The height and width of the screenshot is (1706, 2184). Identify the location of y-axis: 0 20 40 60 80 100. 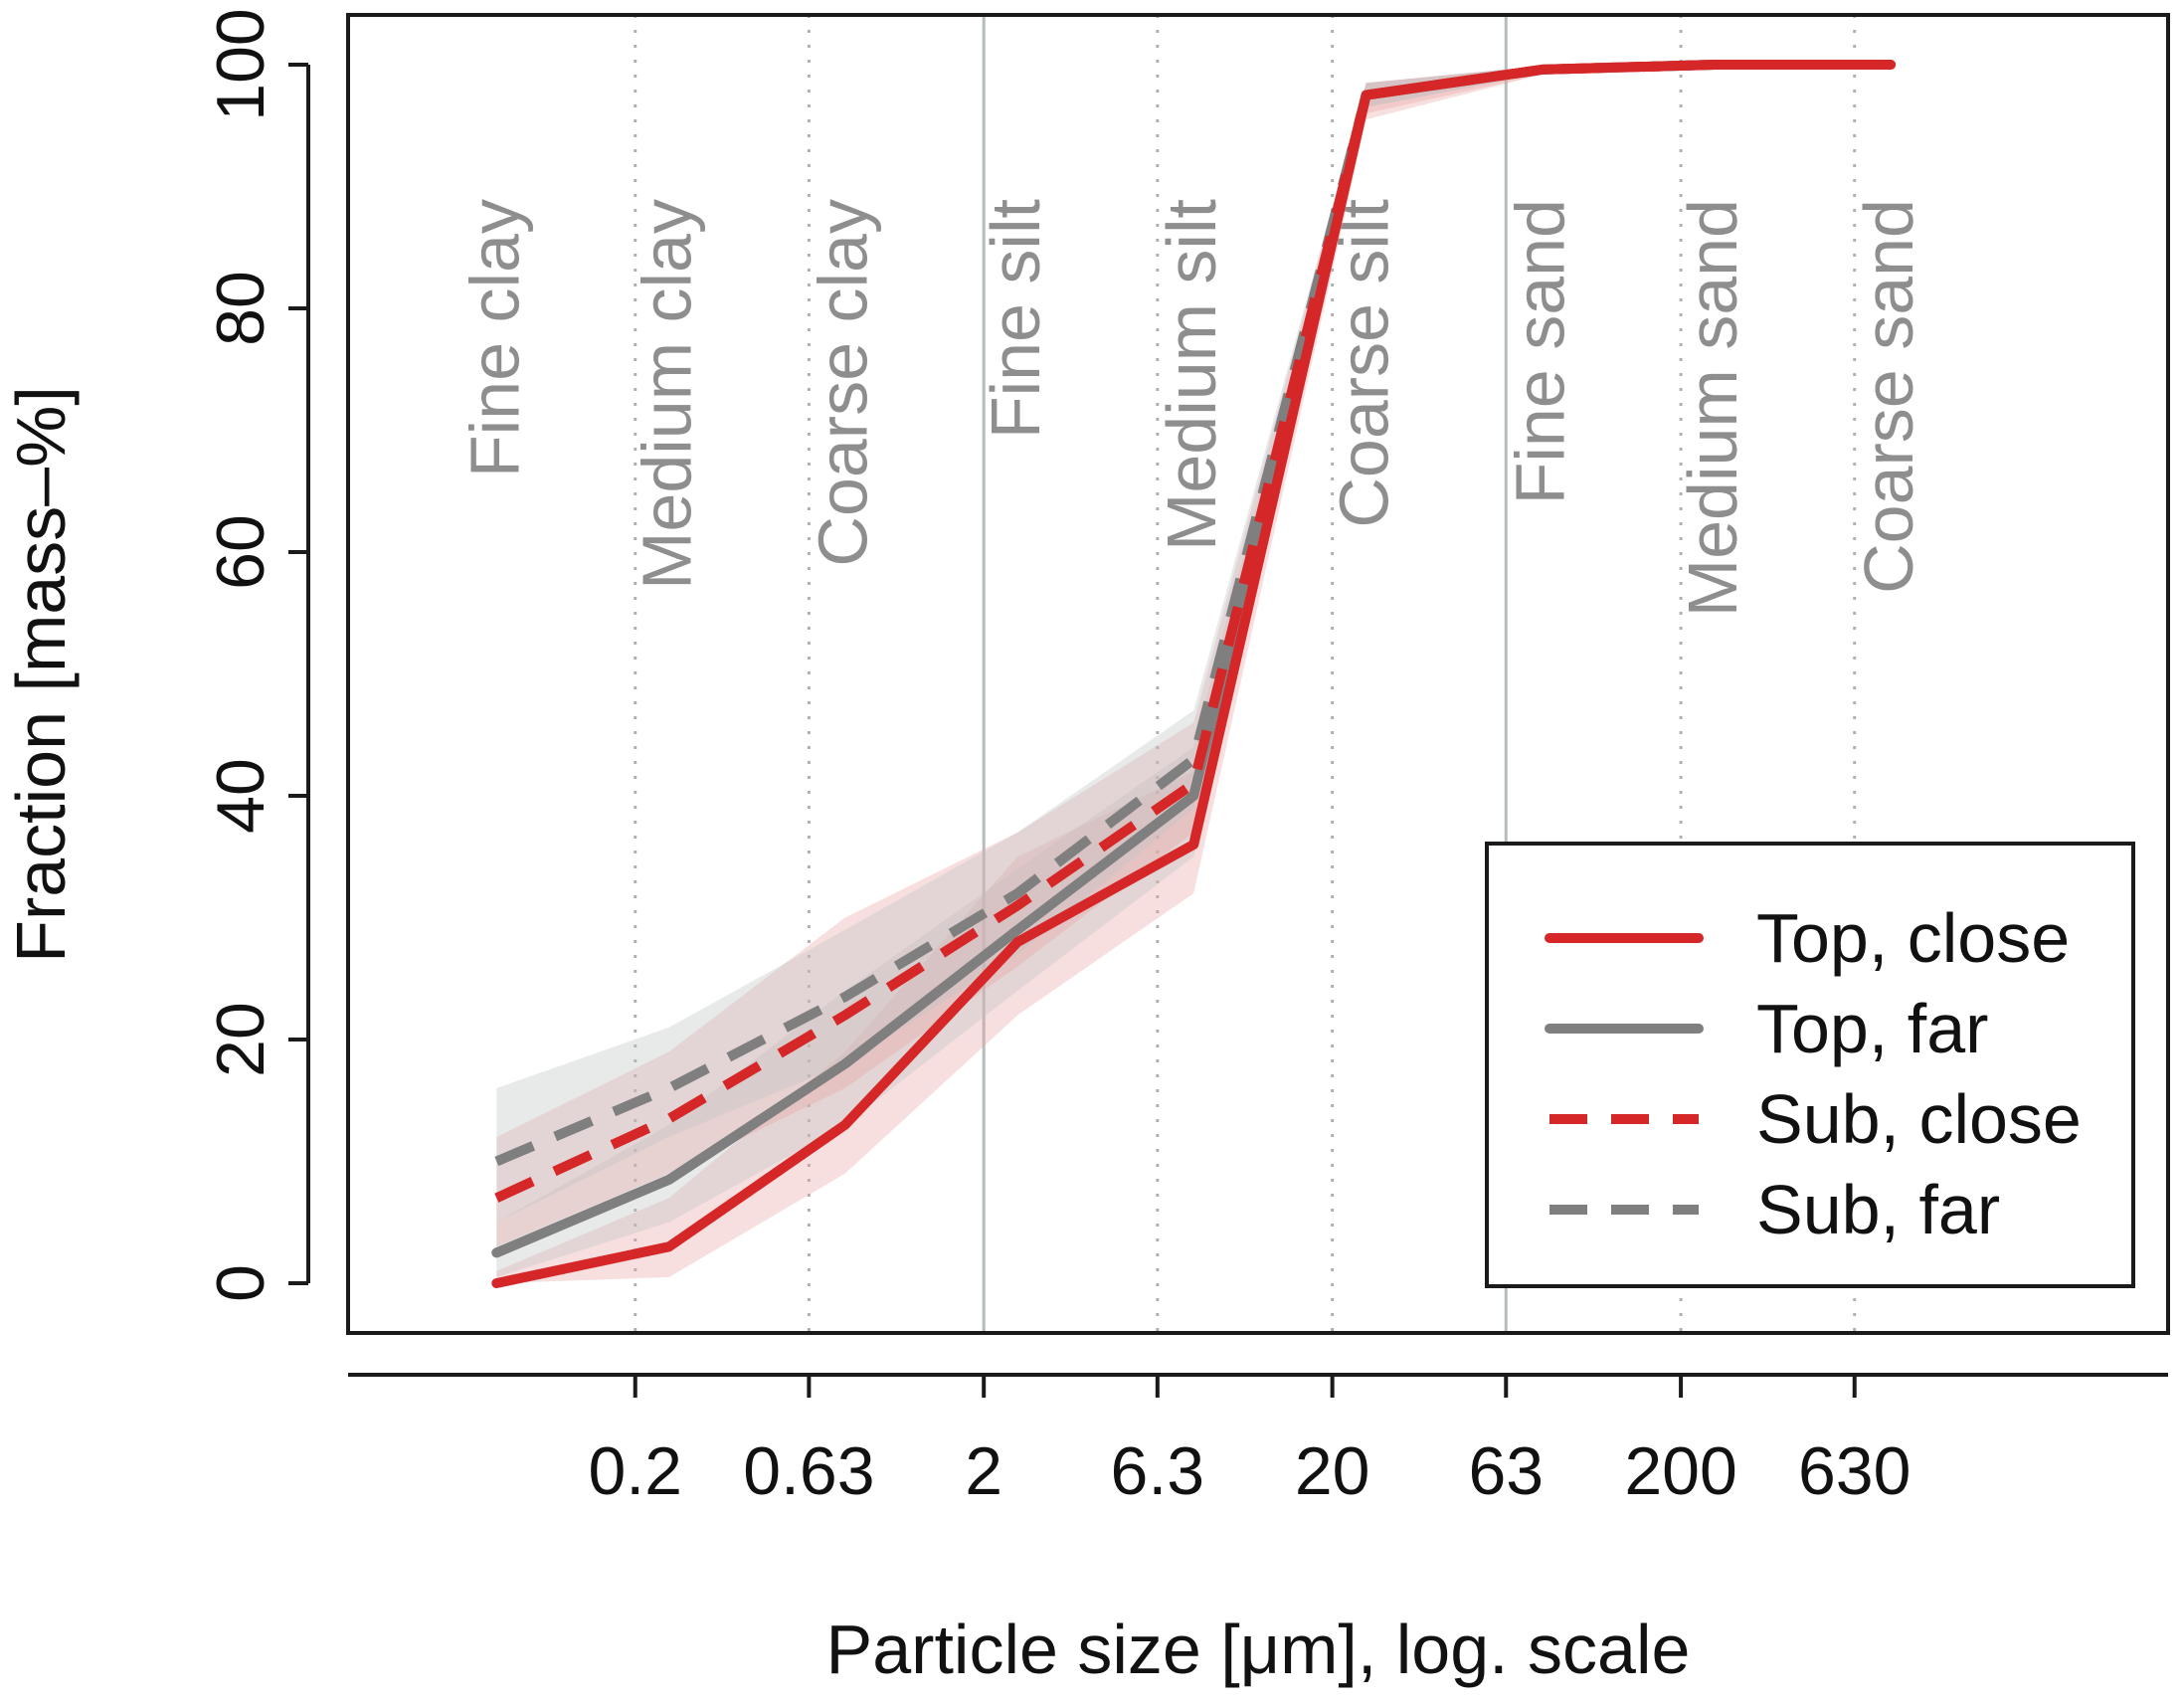
(256, 655).